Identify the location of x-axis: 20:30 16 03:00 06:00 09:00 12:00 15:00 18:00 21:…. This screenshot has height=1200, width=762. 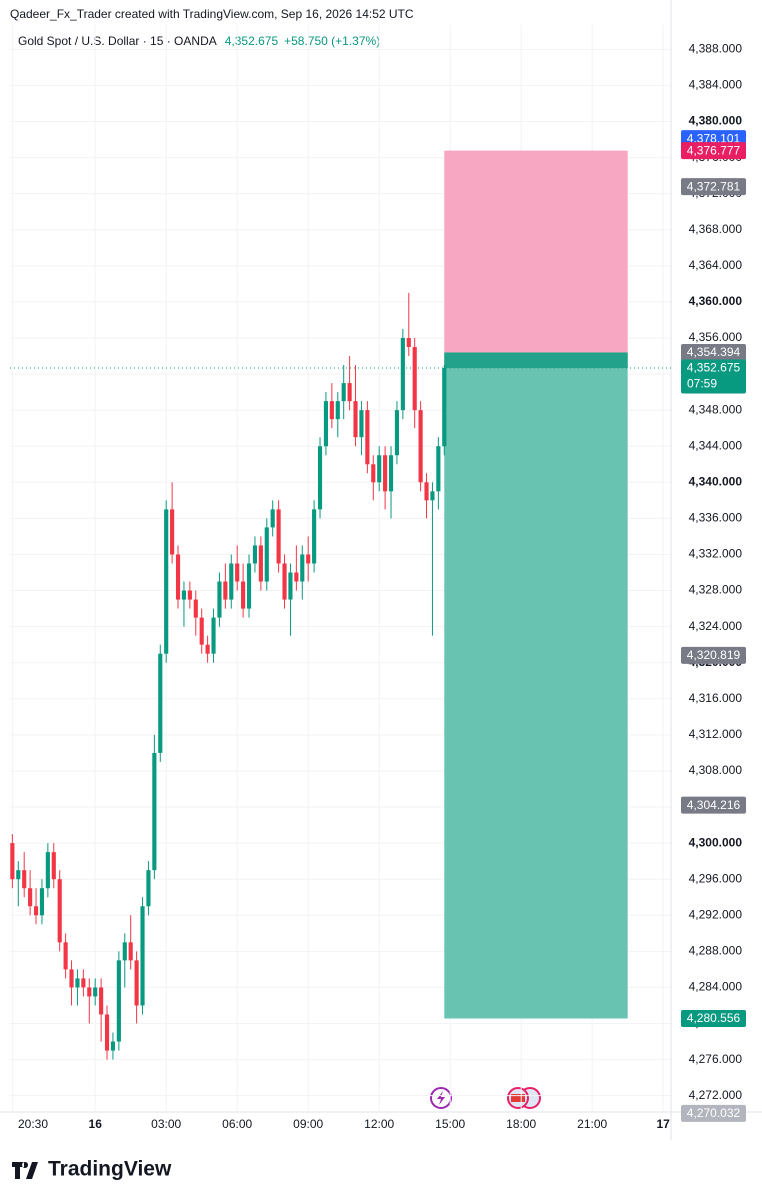
(344, 1124).